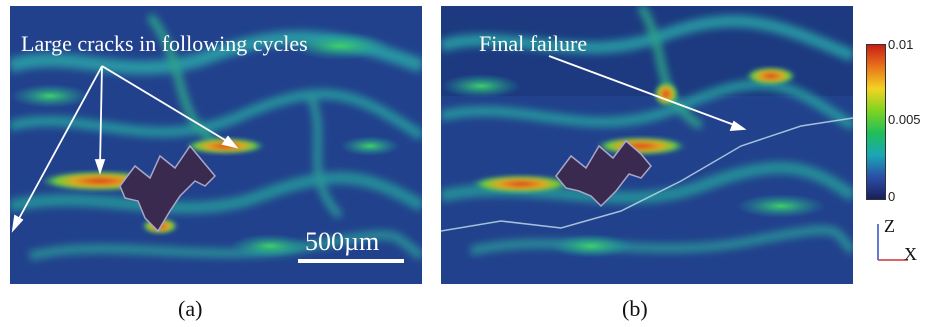  I want to click on scale-bar-label: 500µm, so click(342, 241).